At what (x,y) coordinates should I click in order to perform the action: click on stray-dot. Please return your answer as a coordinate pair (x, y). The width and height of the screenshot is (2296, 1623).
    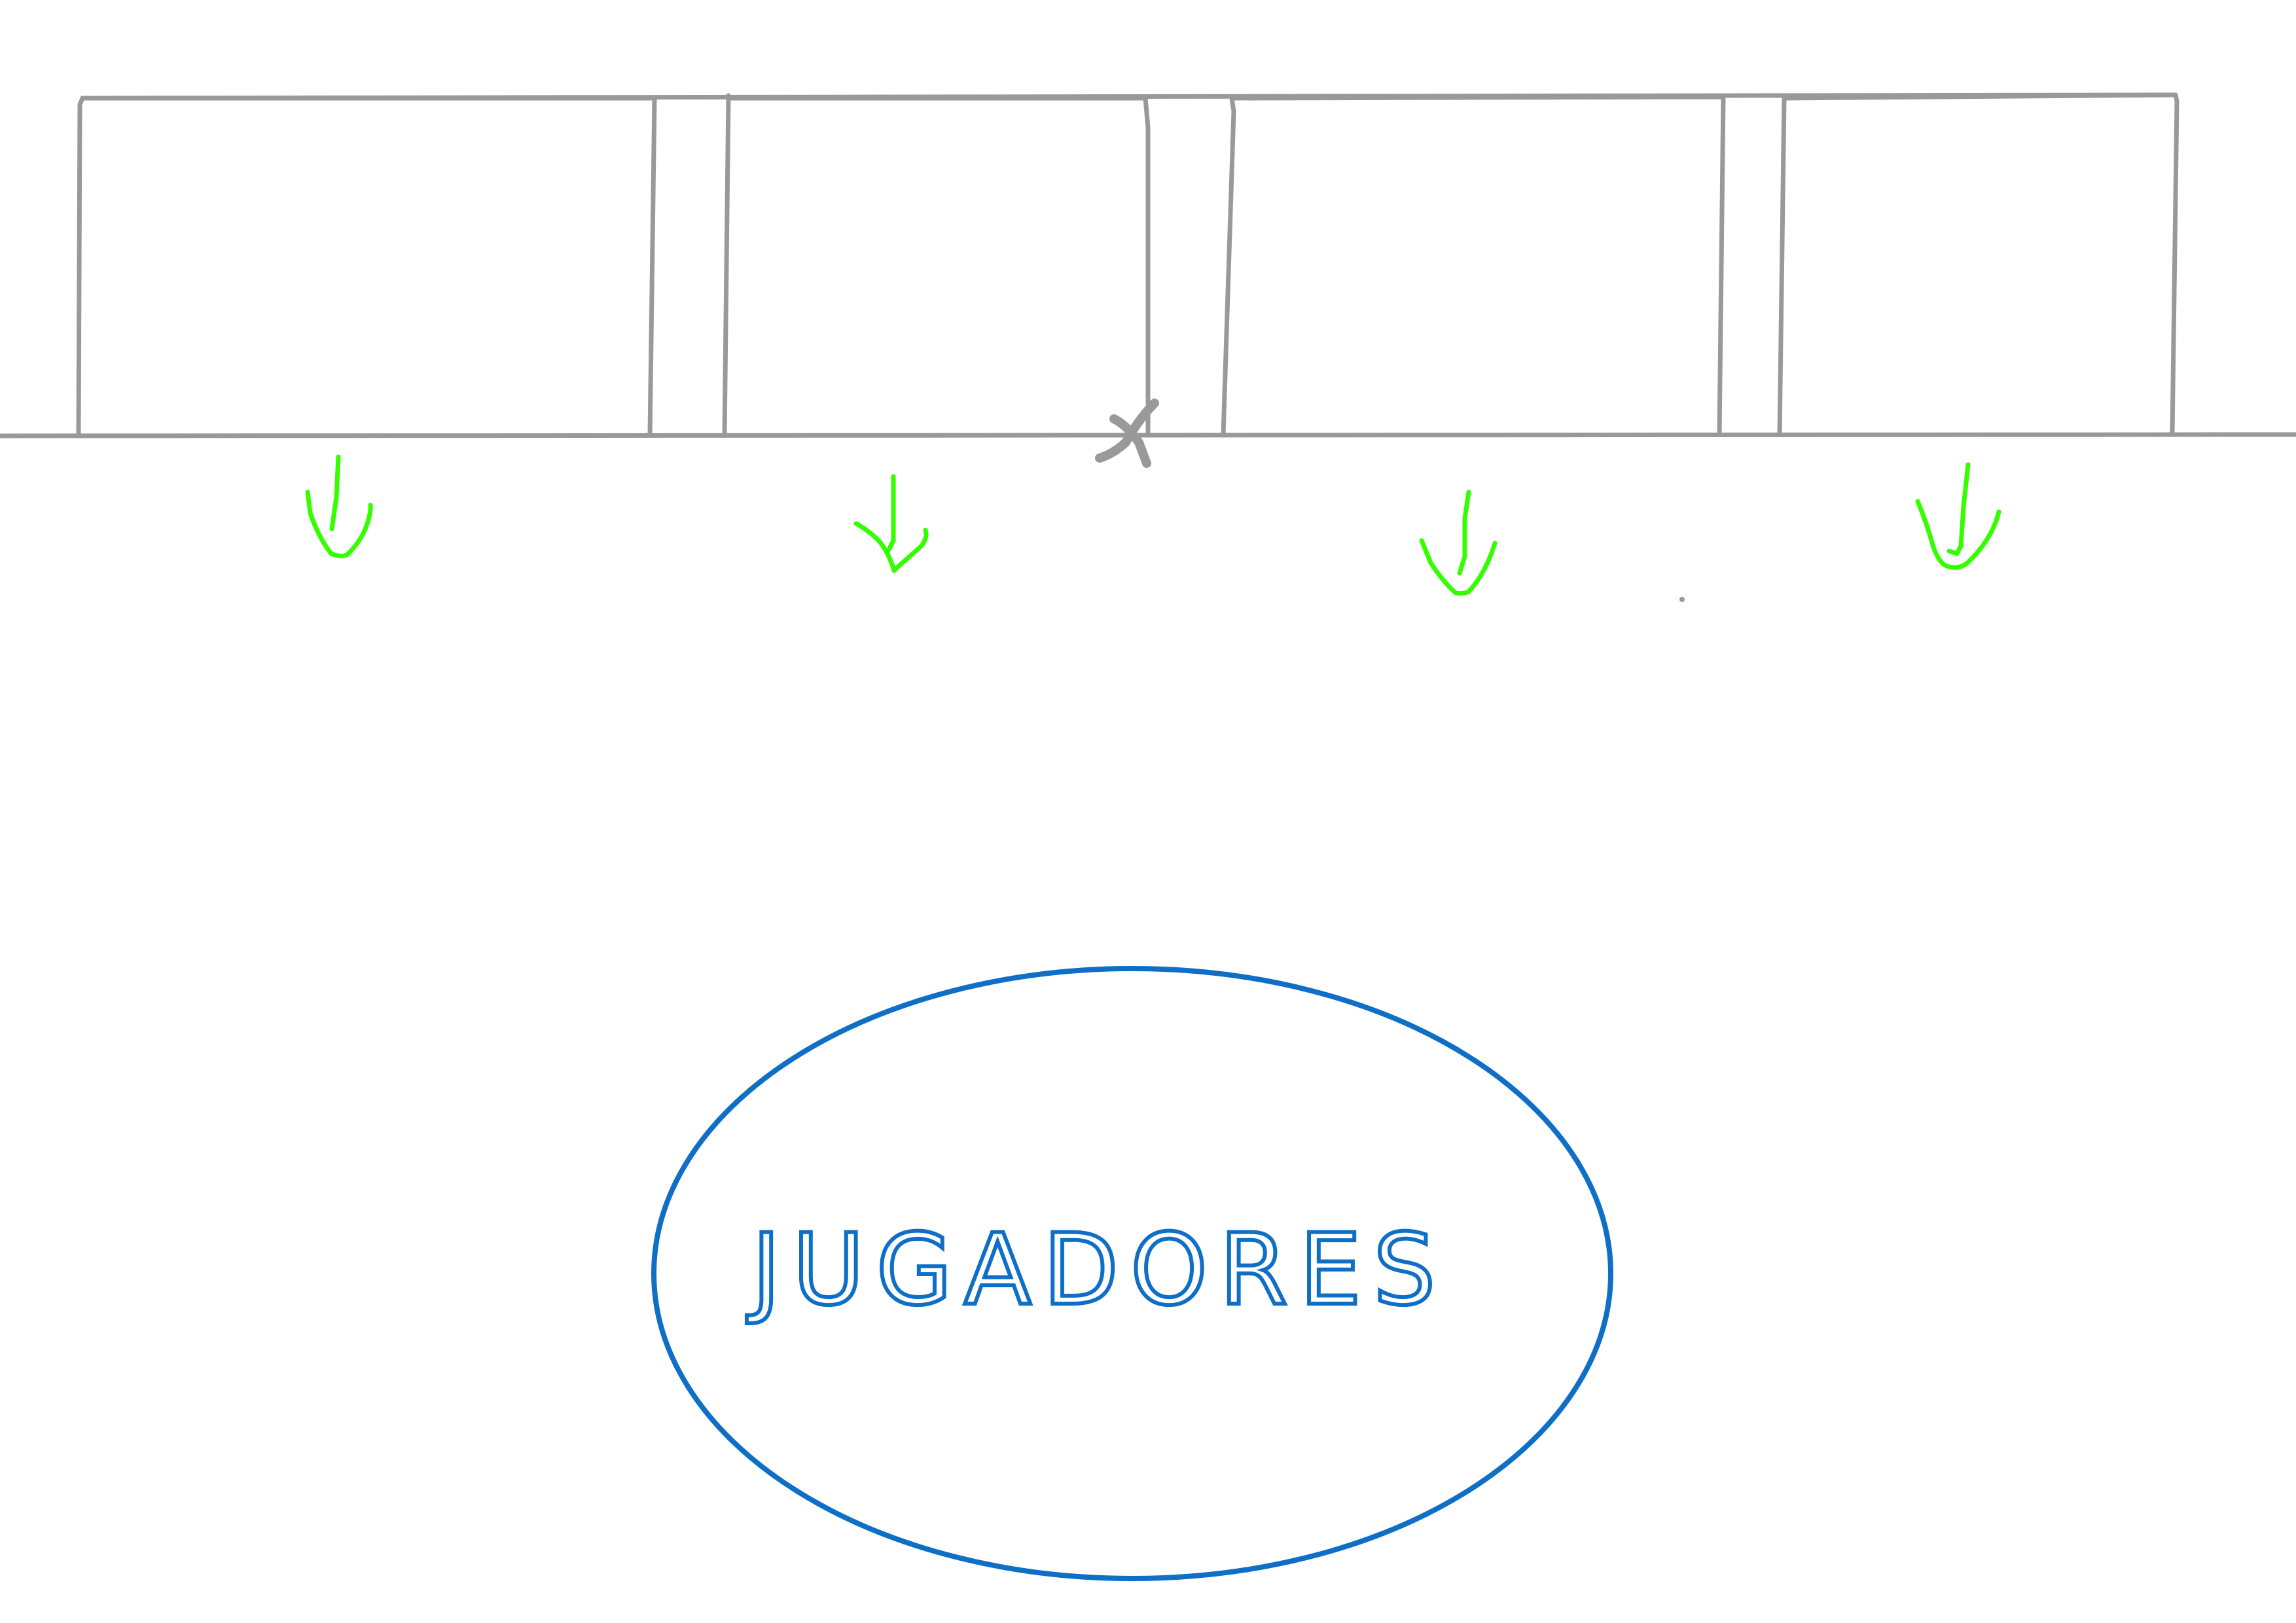
    Looking at the image, I should click on (1682, 599).